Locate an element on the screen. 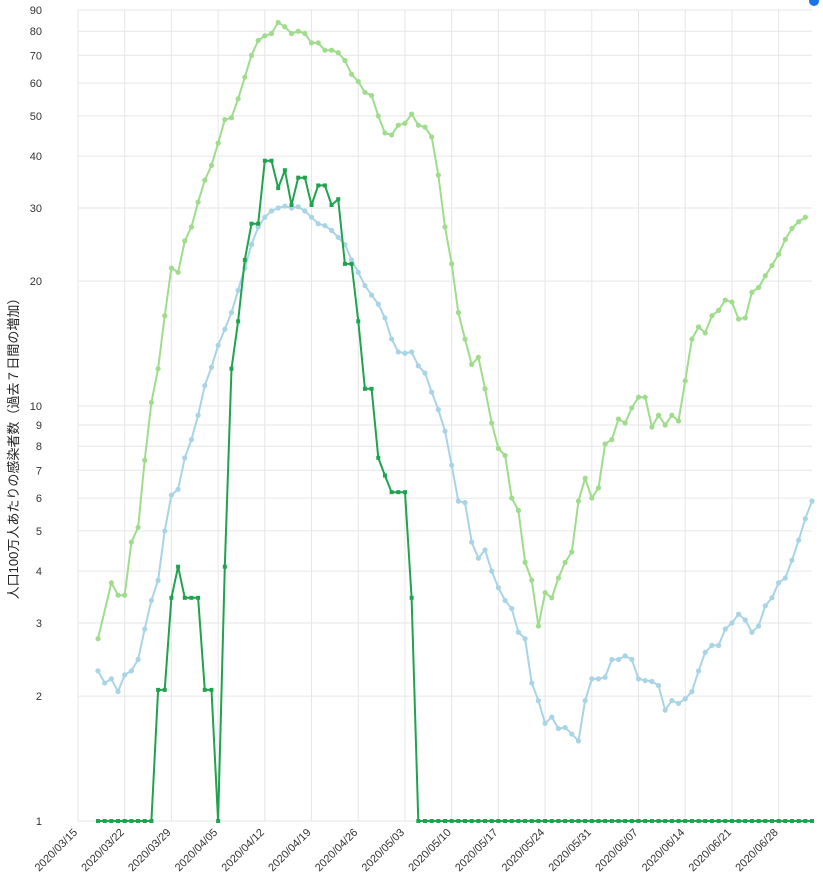 The image size is (823, 877). x-tick-label: 2020/05/31 is located at coordinates (570, 850).